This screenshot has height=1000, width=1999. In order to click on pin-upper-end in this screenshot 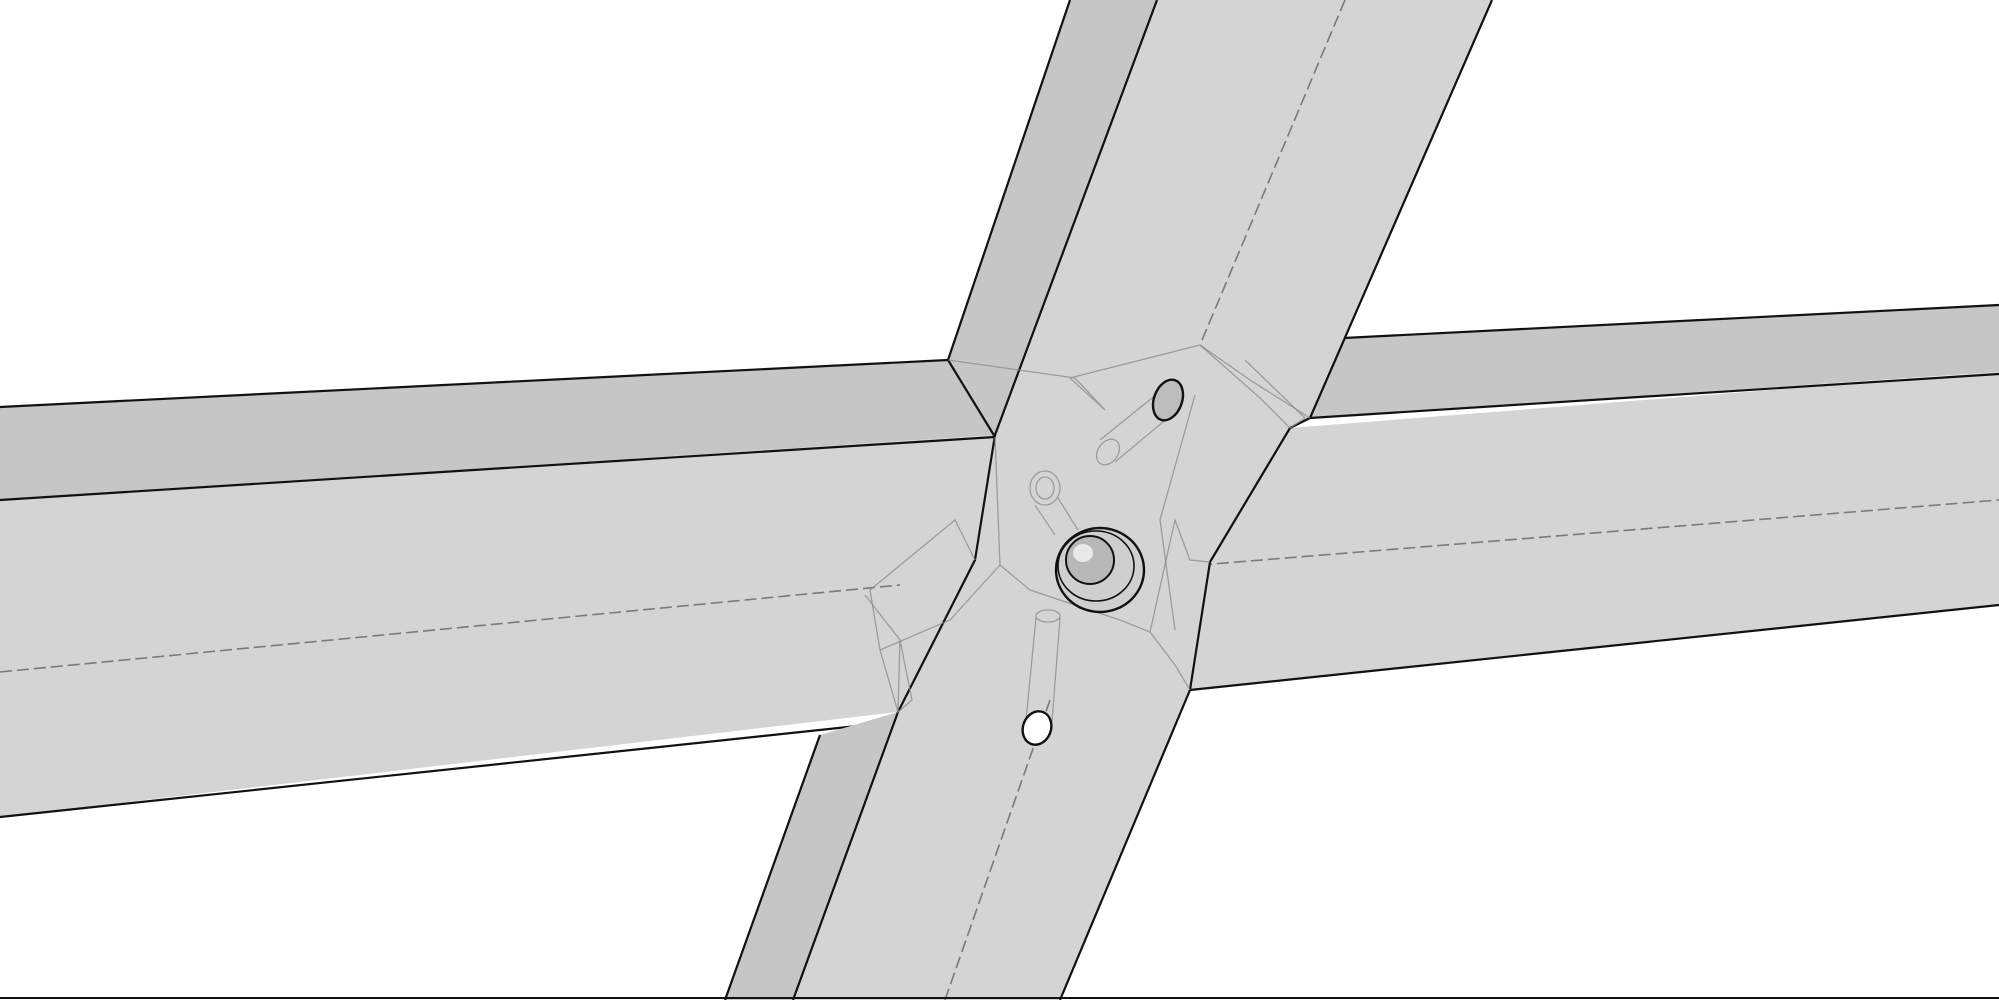, I will do `click(1108, 452)`.